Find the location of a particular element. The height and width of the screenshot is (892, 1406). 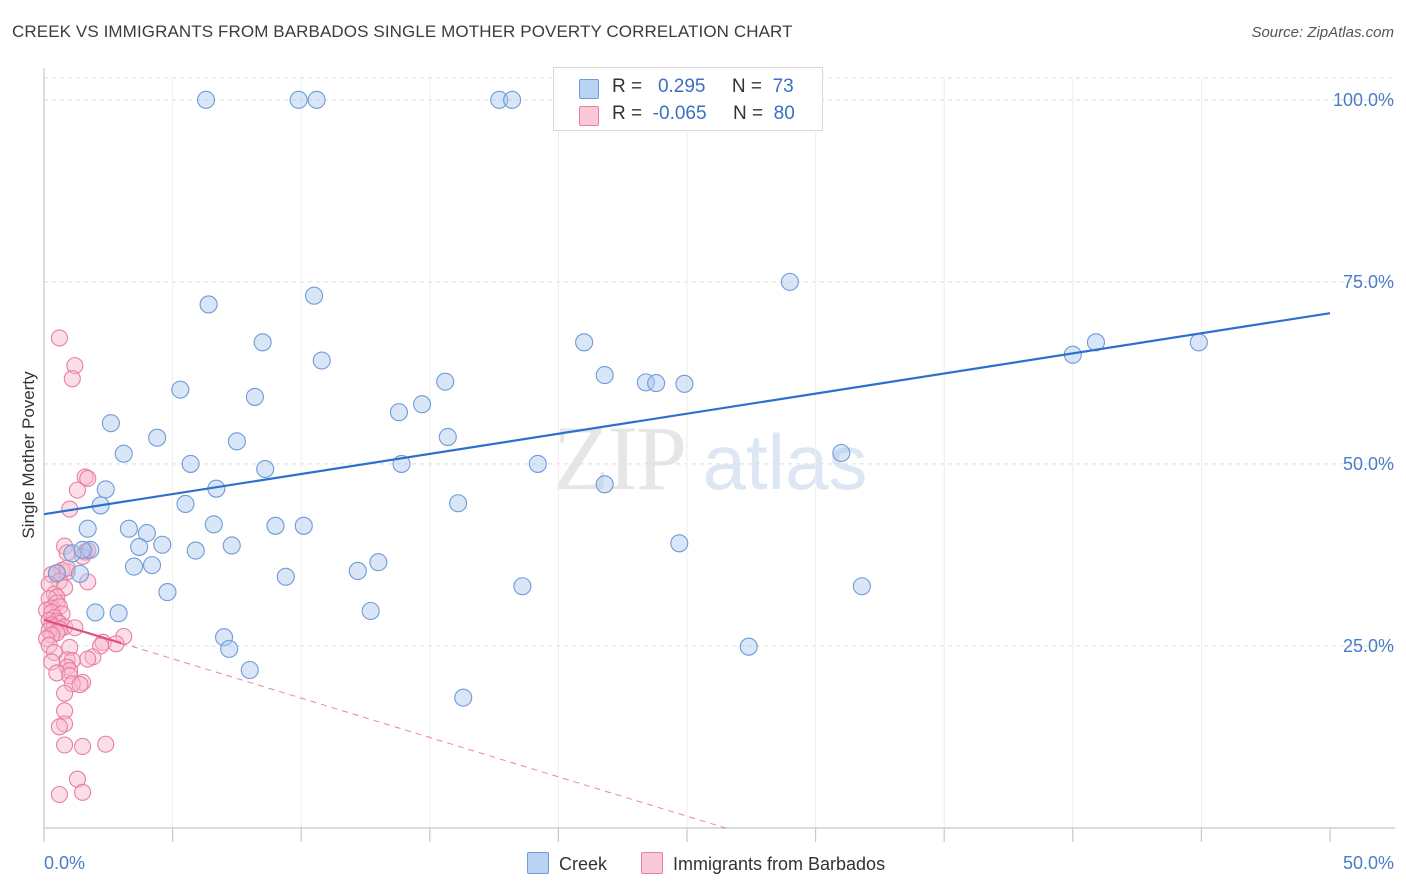

y-tick-label: 100.0% is located at coordinates (1363, 100).